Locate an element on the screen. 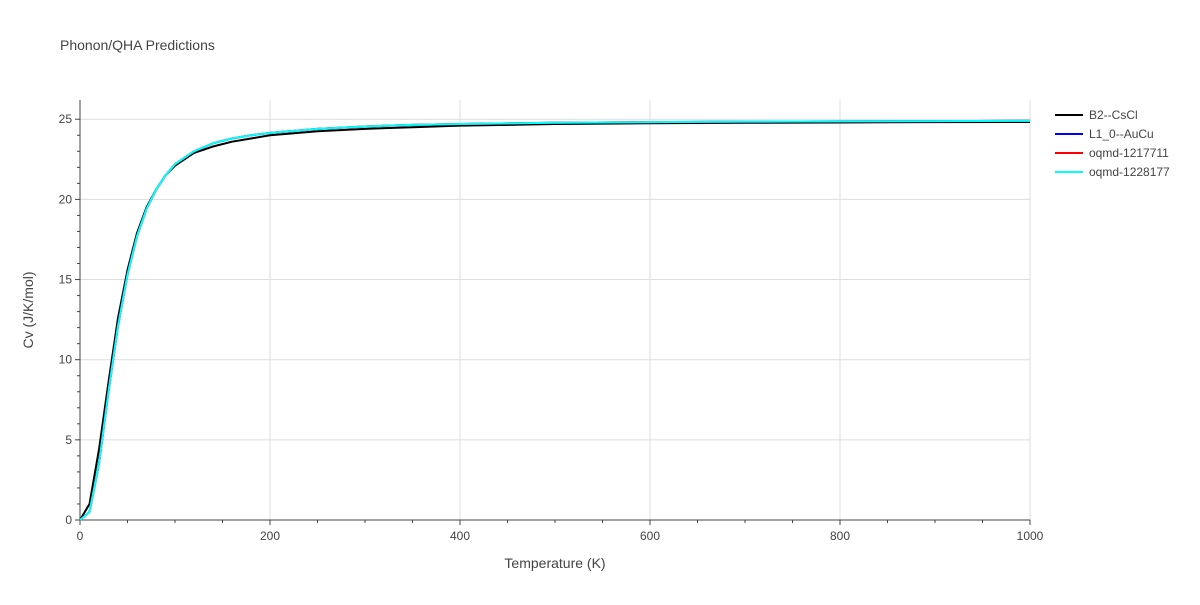 This screenshot has height=605, width=1200. x-axis-title: Temperature (K) is located at coordinates (554, 563).